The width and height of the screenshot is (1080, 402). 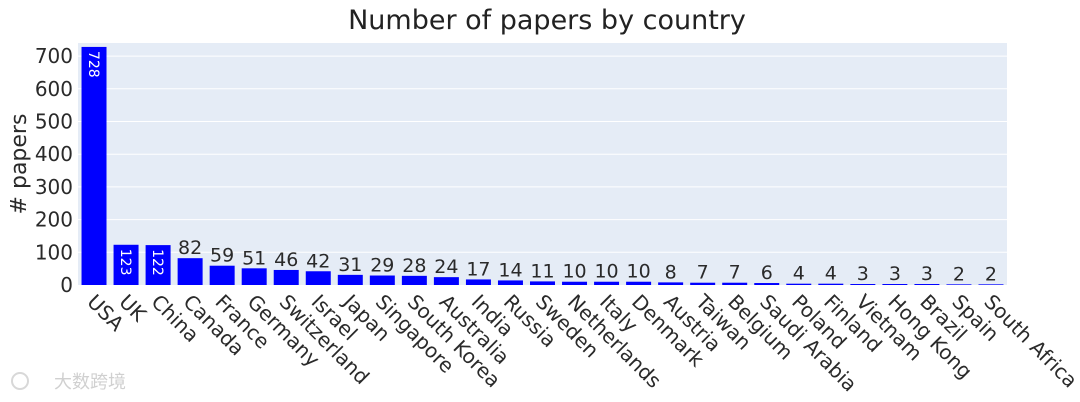 I want to click on data-label: 6, so click(x=767, y=273).